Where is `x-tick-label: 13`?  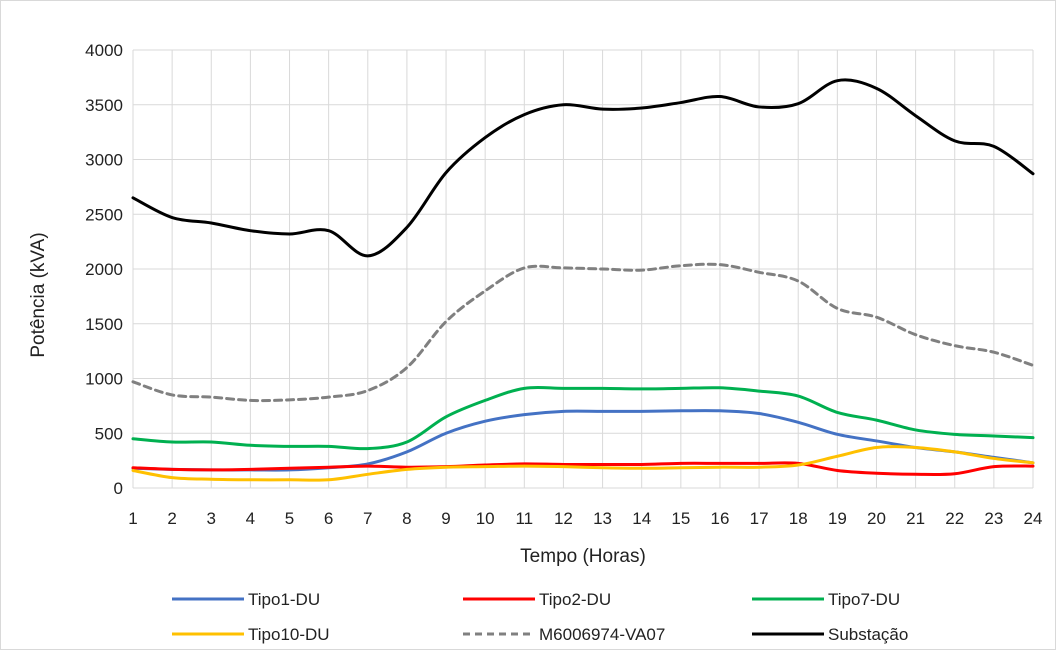 x-tick-label: 13 is located at coordinates (602, 518).